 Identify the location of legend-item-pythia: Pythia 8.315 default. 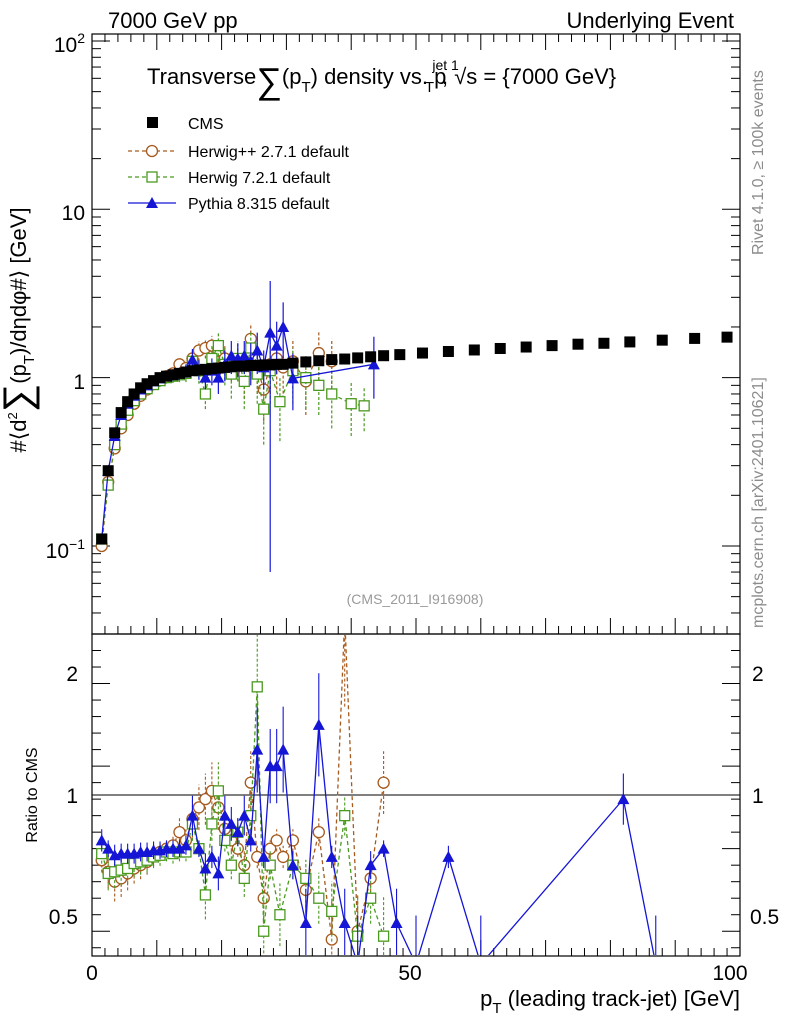
(229, 204).